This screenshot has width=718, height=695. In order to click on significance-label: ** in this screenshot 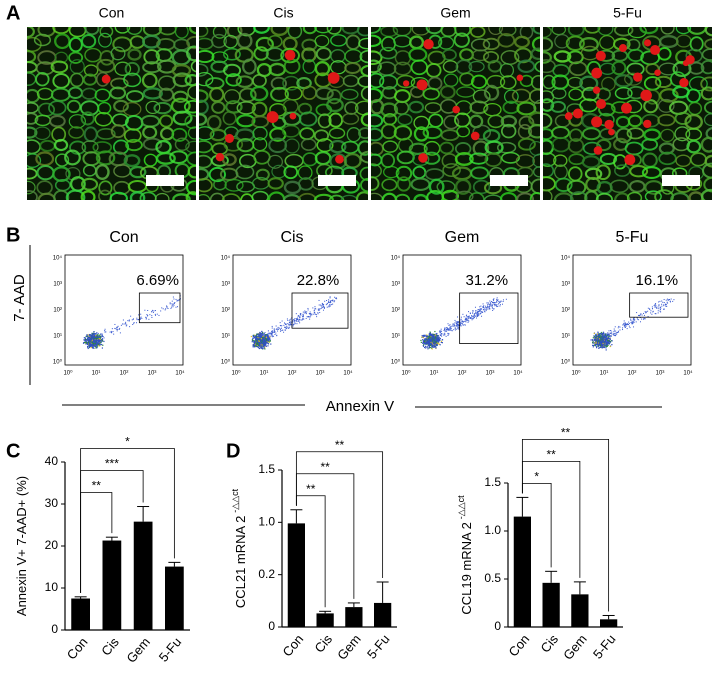, I will do `click(97, 486)`.